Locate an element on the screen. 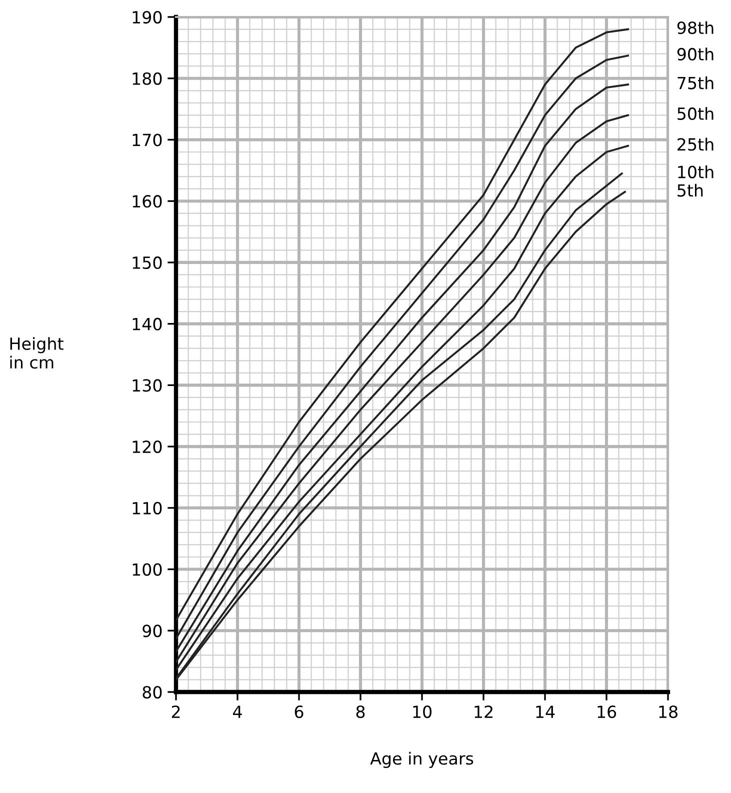 The image size is (731, 793). y-tick-label: 90 is located at coordinates (152, 631).